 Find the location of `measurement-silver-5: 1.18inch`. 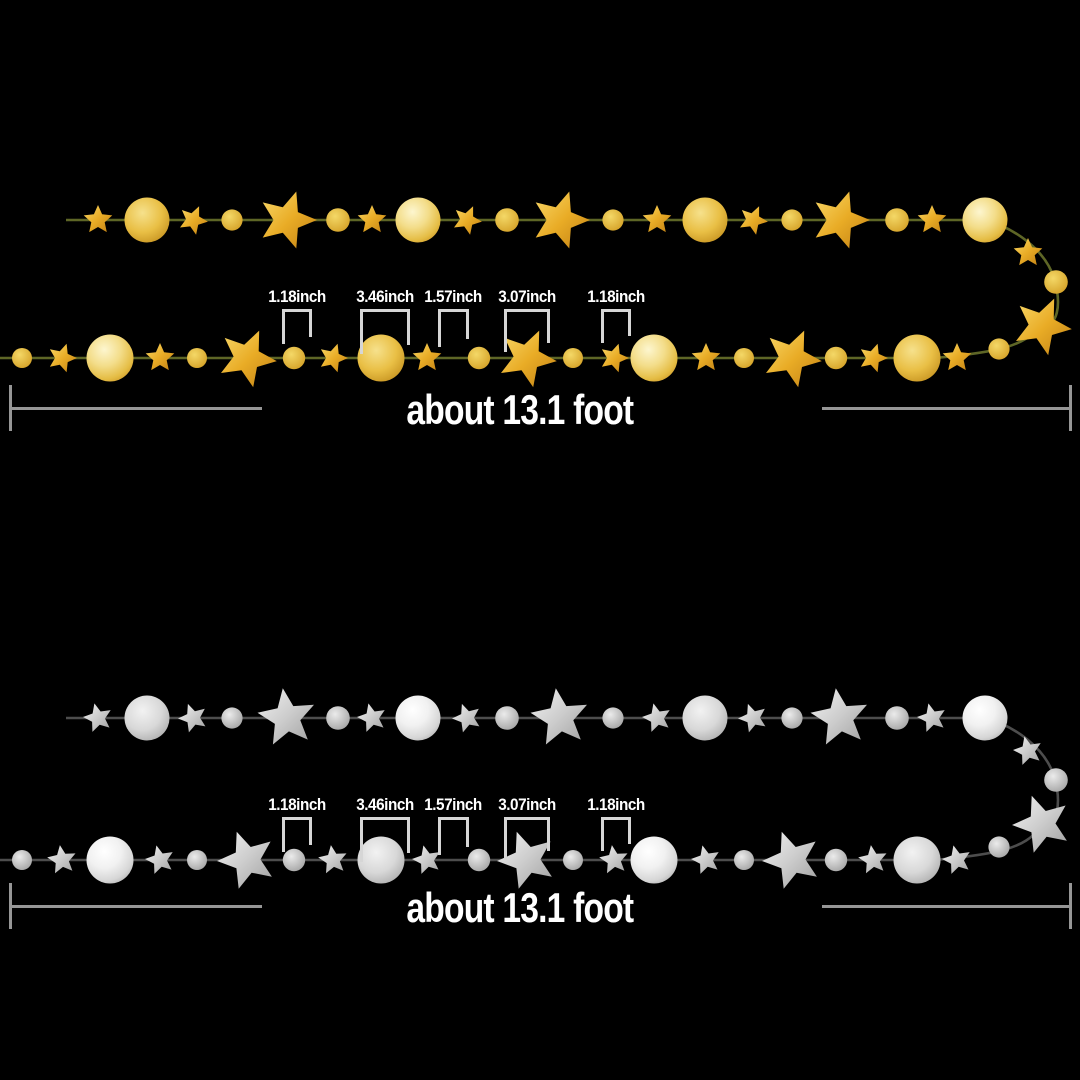

measurement-silver-5: 1.18inch is located at coordinates (616, 823).